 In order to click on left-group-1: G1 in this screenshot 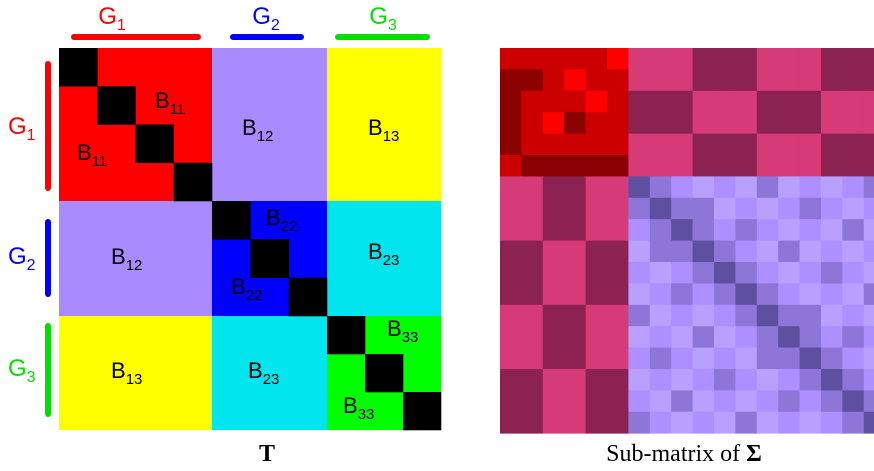, I will do `click(29, 126)`.